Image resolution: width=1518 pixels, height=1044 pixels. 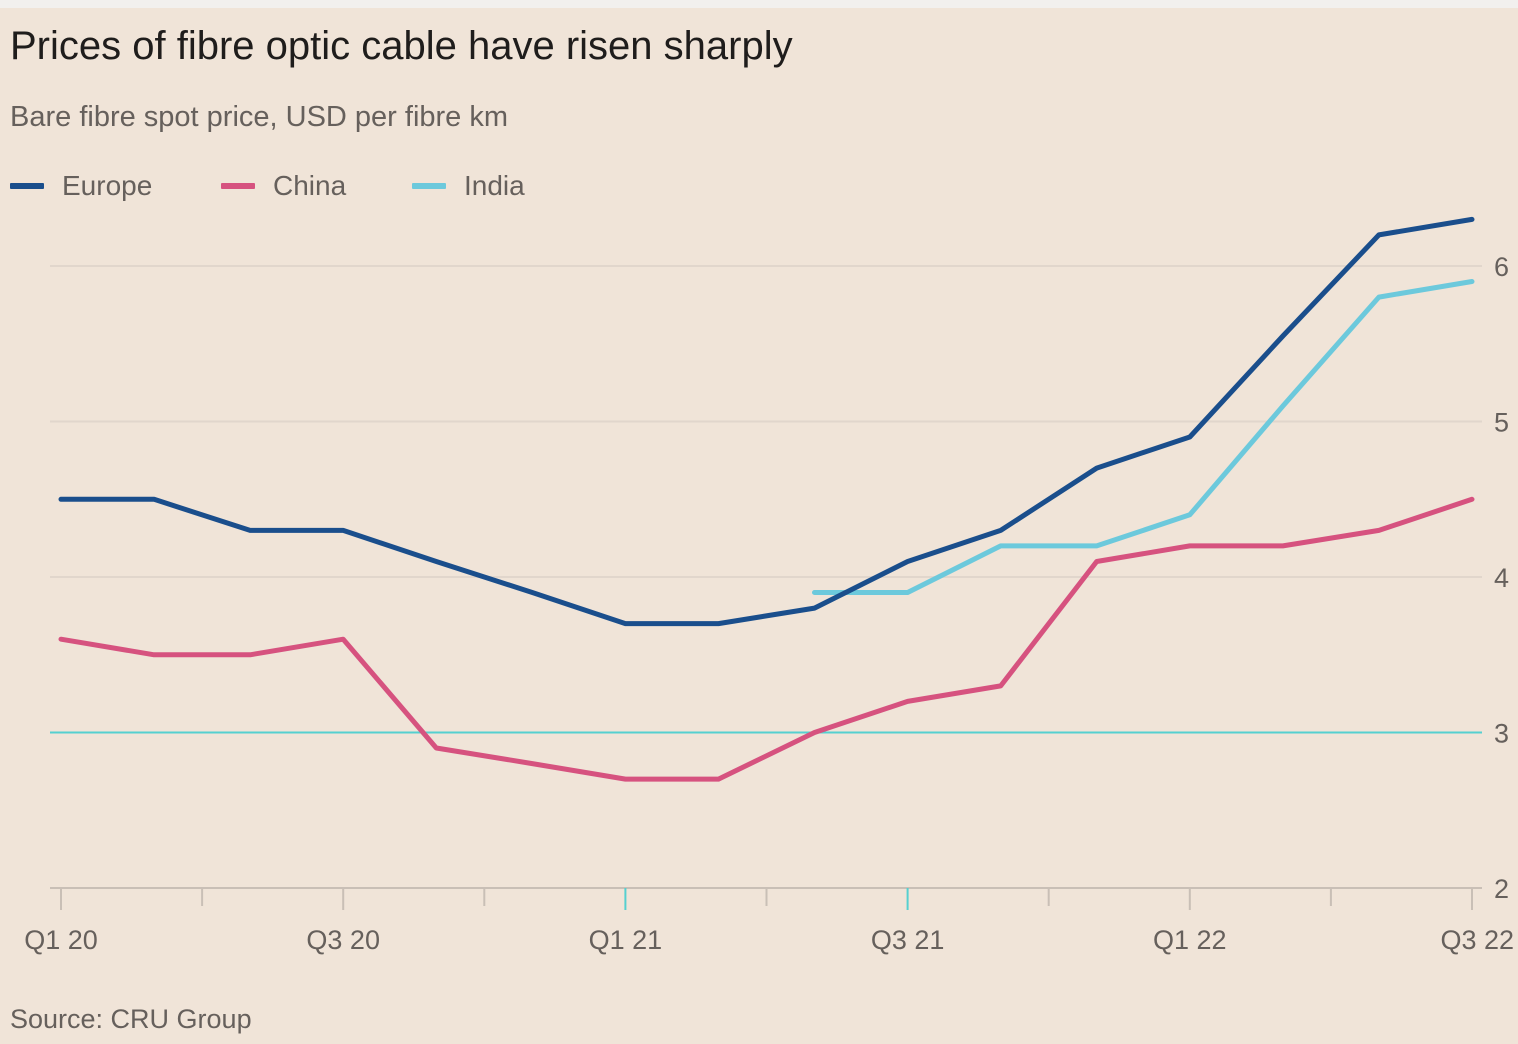 I want to click on y-tick-label-3: 3, so click(x=1501, y=734).